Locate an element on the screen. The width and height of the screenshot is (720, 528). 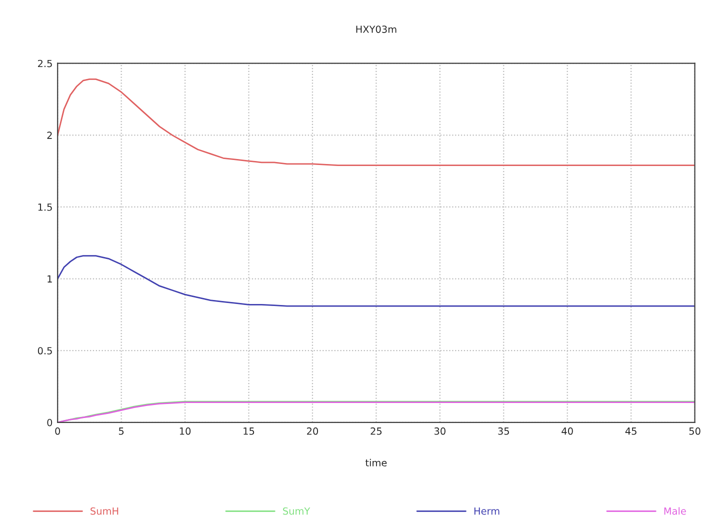
y-tick-label: 0.5 is located at coordinates (45, 350).